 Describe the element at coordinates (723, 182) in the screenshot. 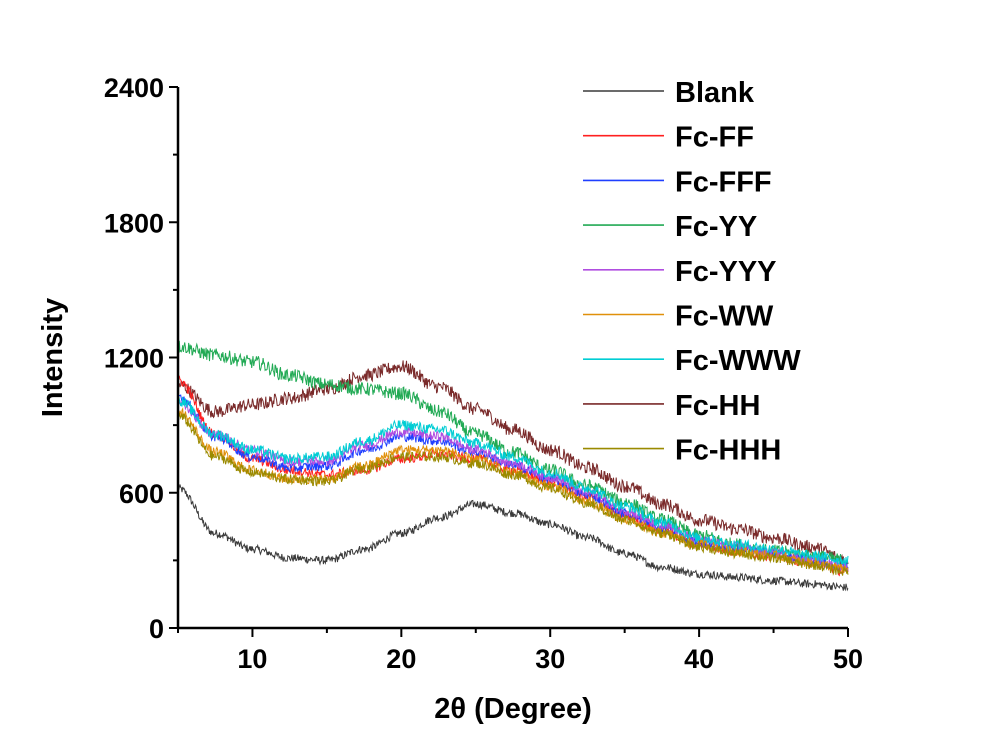

I see `legend-label-fc-fff: Fc-FFF` at that location.